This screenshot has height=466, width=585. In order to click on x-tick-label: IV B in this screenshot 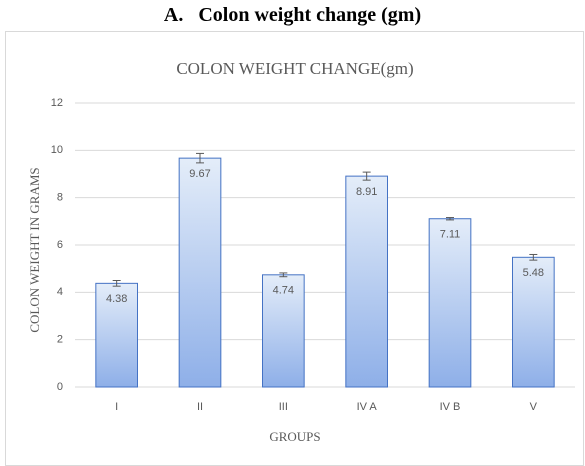, I will do `click(450, 407)`.